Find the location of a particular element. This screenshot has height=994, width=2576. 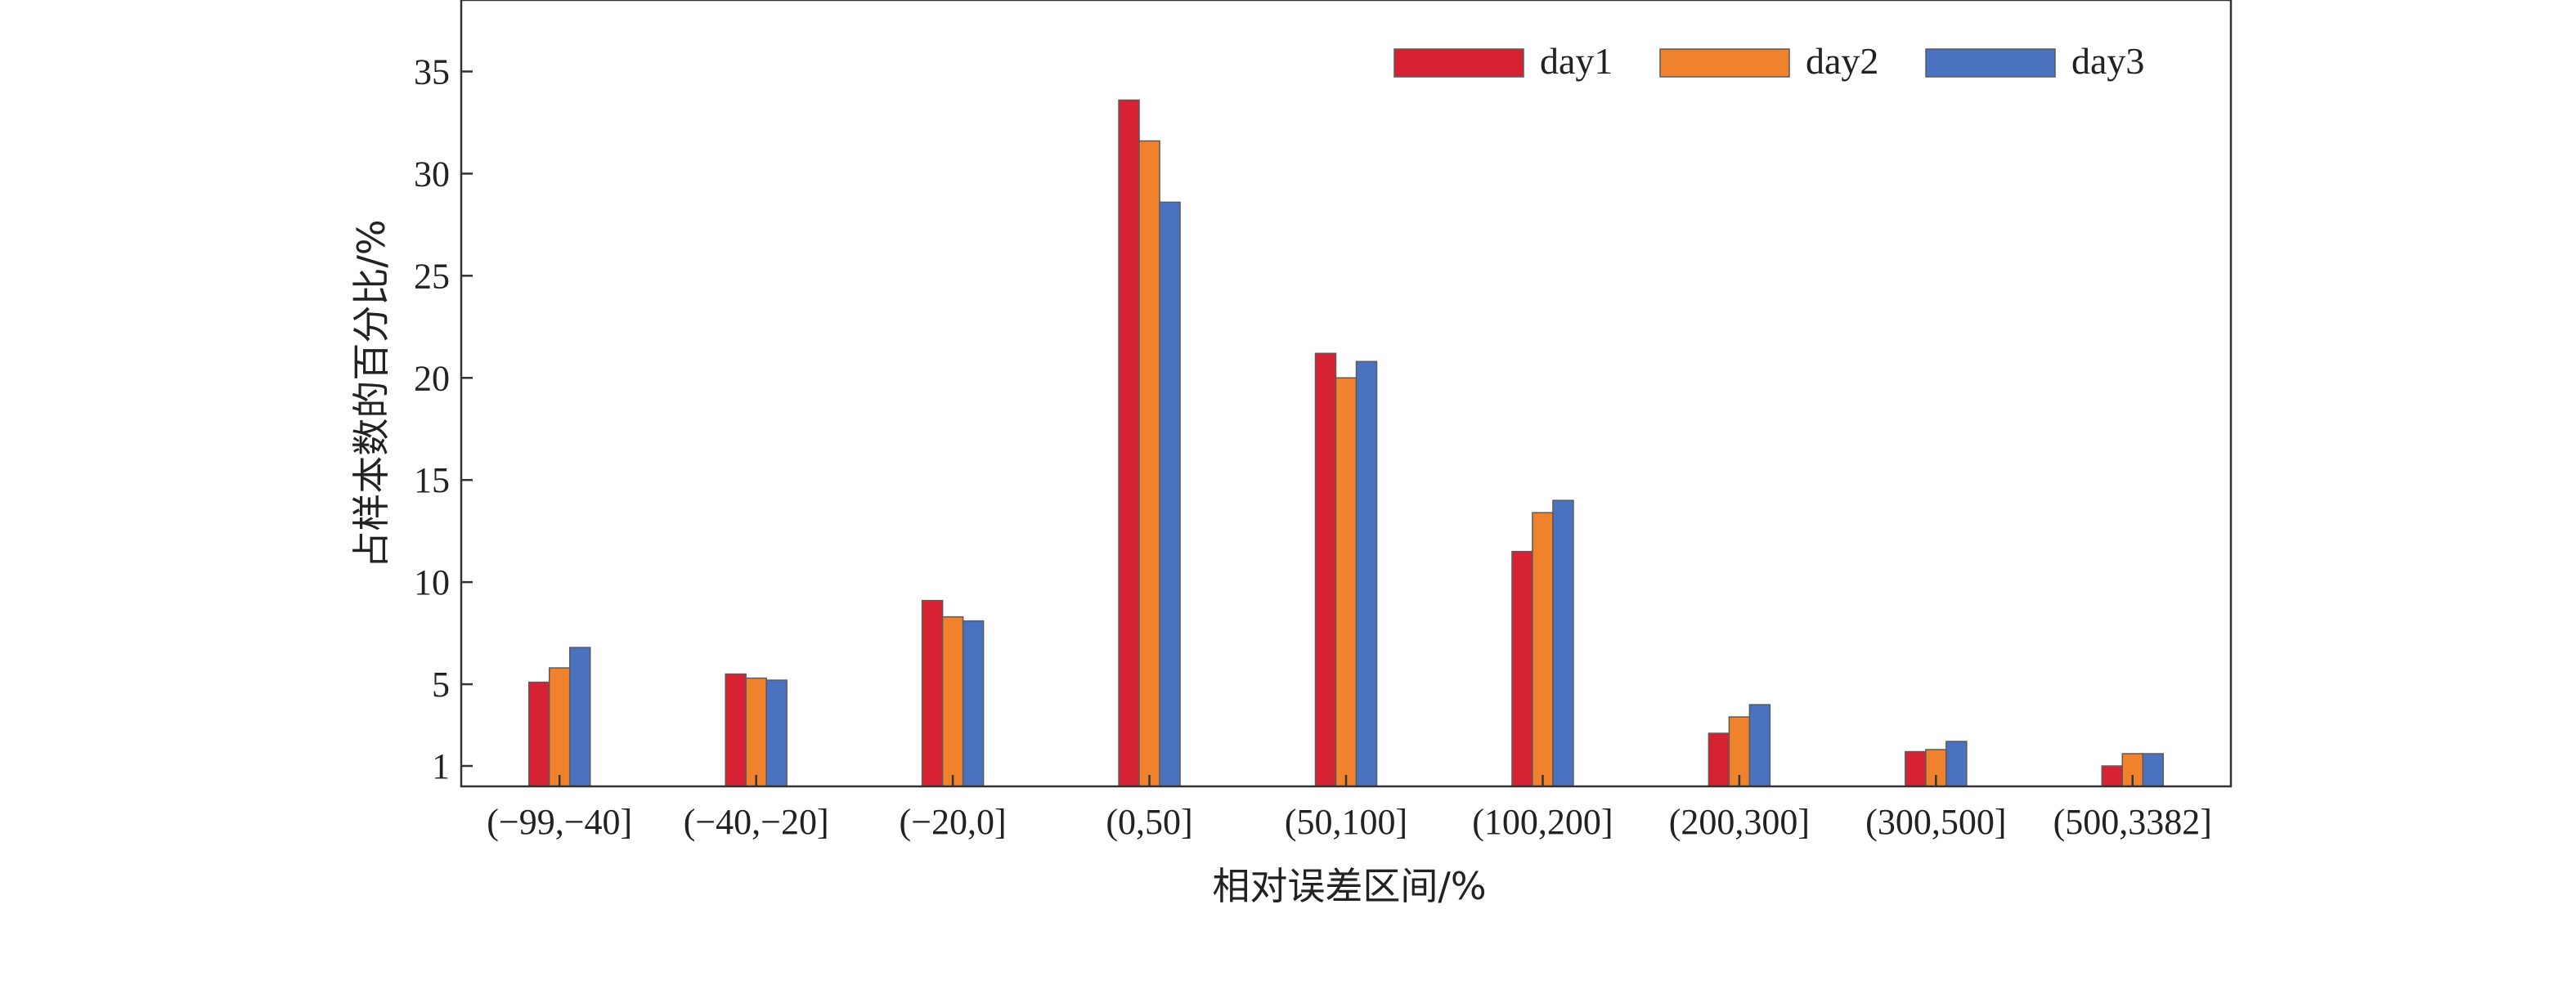

y-tick-label-0: 1 is located at coordinates (441, 766).